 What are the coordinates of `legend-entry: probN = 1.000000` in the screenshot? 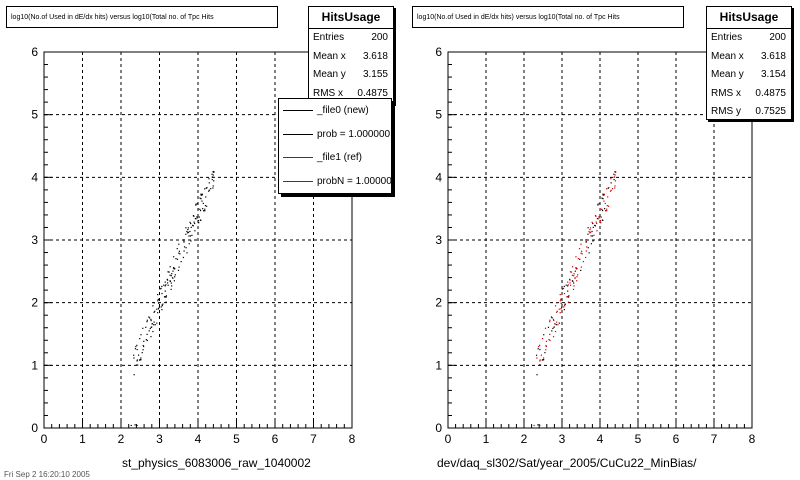 It's located at (335, 182).